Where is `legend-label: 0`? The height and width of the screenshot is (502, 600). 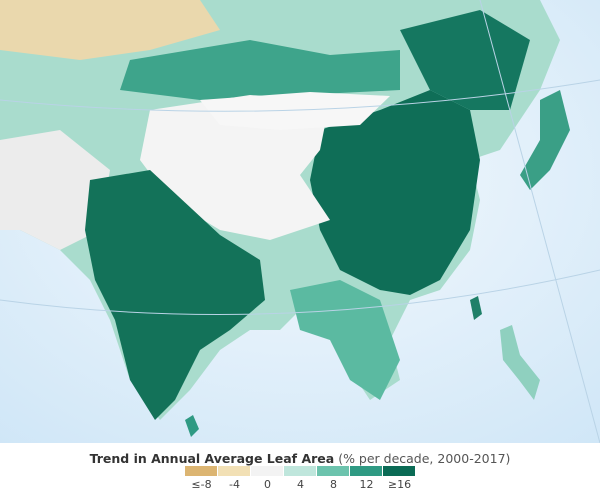
legend-label: 0 is located at coordinates (267, 484).